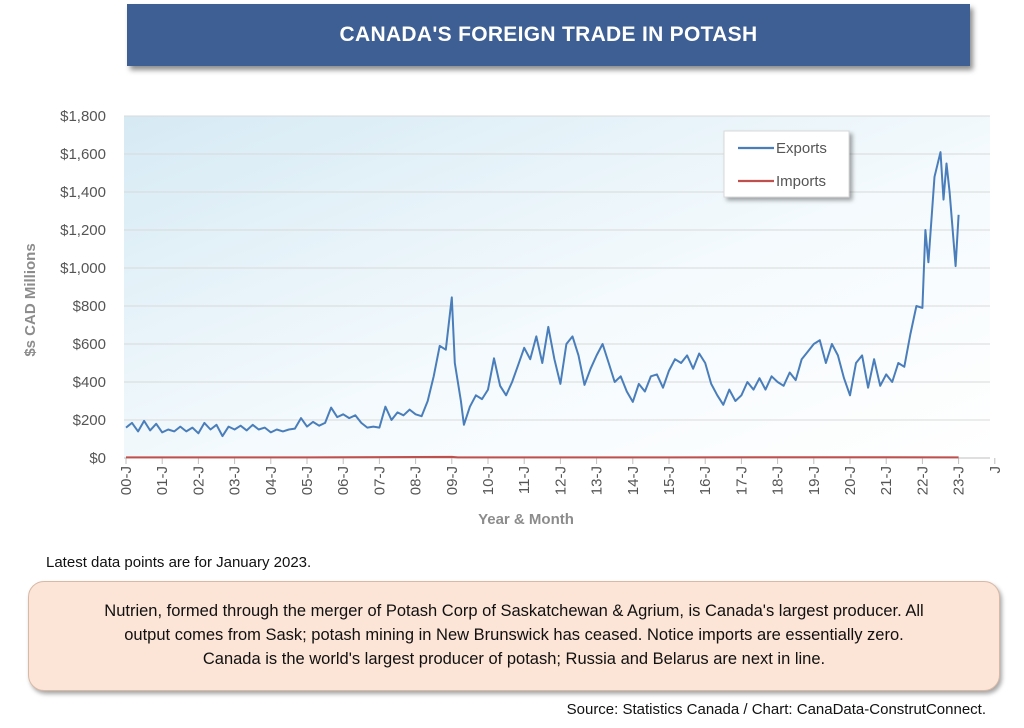  I want to click on x-tick-label: 22-J, so click(922, 480).